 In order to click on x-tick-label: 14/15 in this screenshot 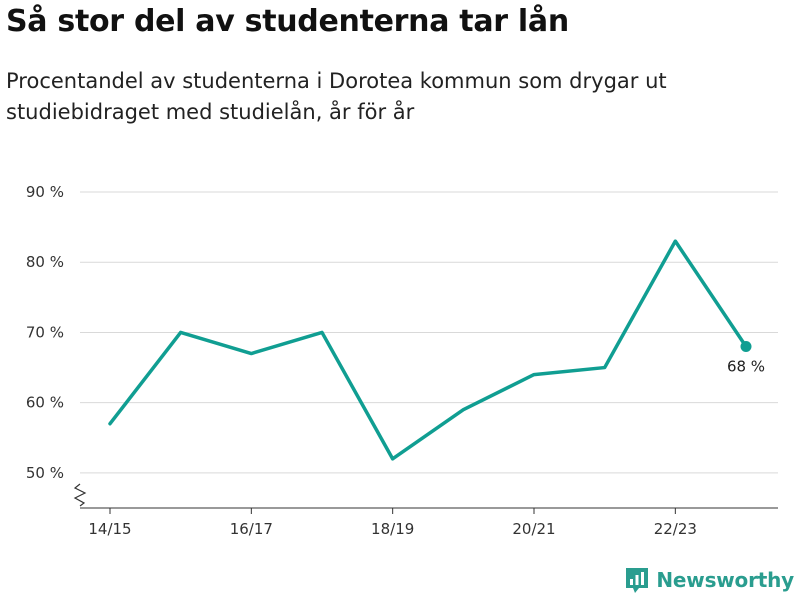, I will do `click(109, 529)`.